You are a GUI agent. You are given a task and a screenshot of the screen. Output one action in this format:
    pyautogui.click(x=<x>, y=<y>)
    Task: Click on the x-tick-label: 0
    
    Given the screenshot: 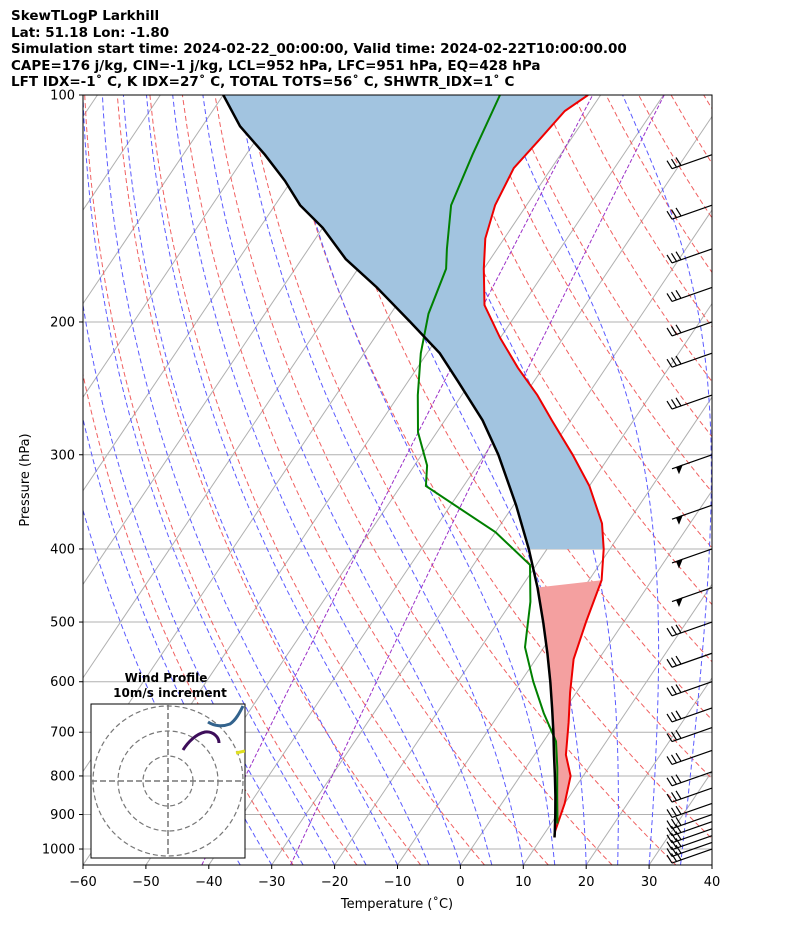 What is the action you would take?
    pyautogui.click(x=460, y=882)
    